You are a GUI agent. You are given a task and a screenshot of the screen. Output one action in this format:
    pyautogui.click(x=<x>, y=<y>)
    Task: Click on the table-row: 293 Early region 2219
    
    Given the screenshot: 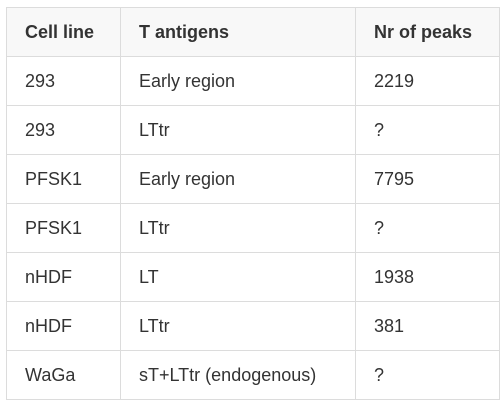 What is the action you would take?
    pyautogui.click(x=253, y=81)
    